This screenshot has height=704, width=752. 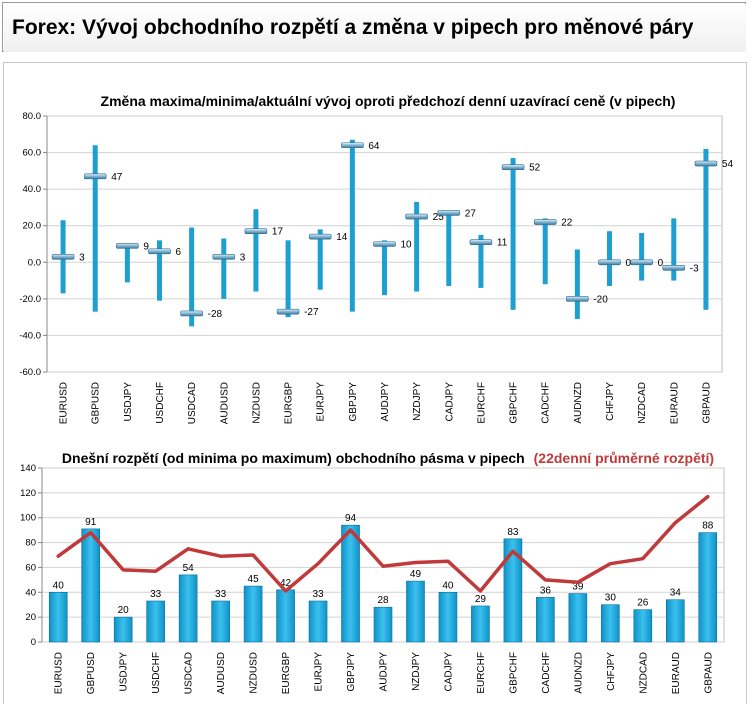 I want to click on chart1-category-label: EURAUD, so click(x=674, y=403).